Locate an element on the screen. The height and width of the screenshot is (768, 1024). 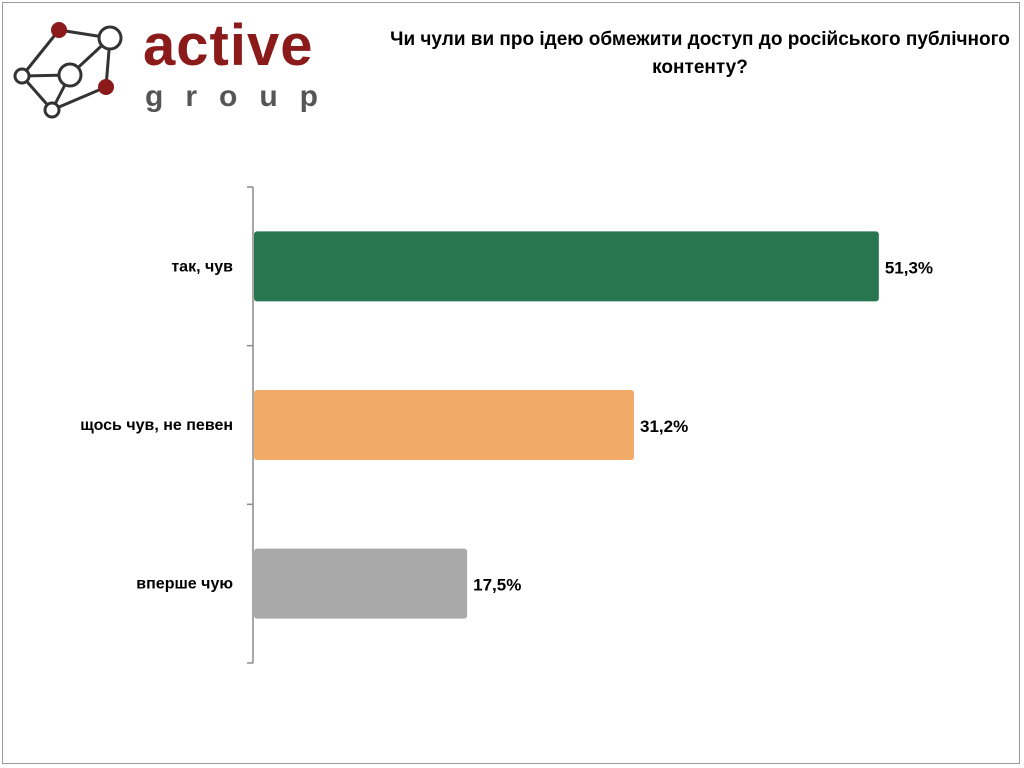
logo-network-icon is located at coordinates (68, 70).